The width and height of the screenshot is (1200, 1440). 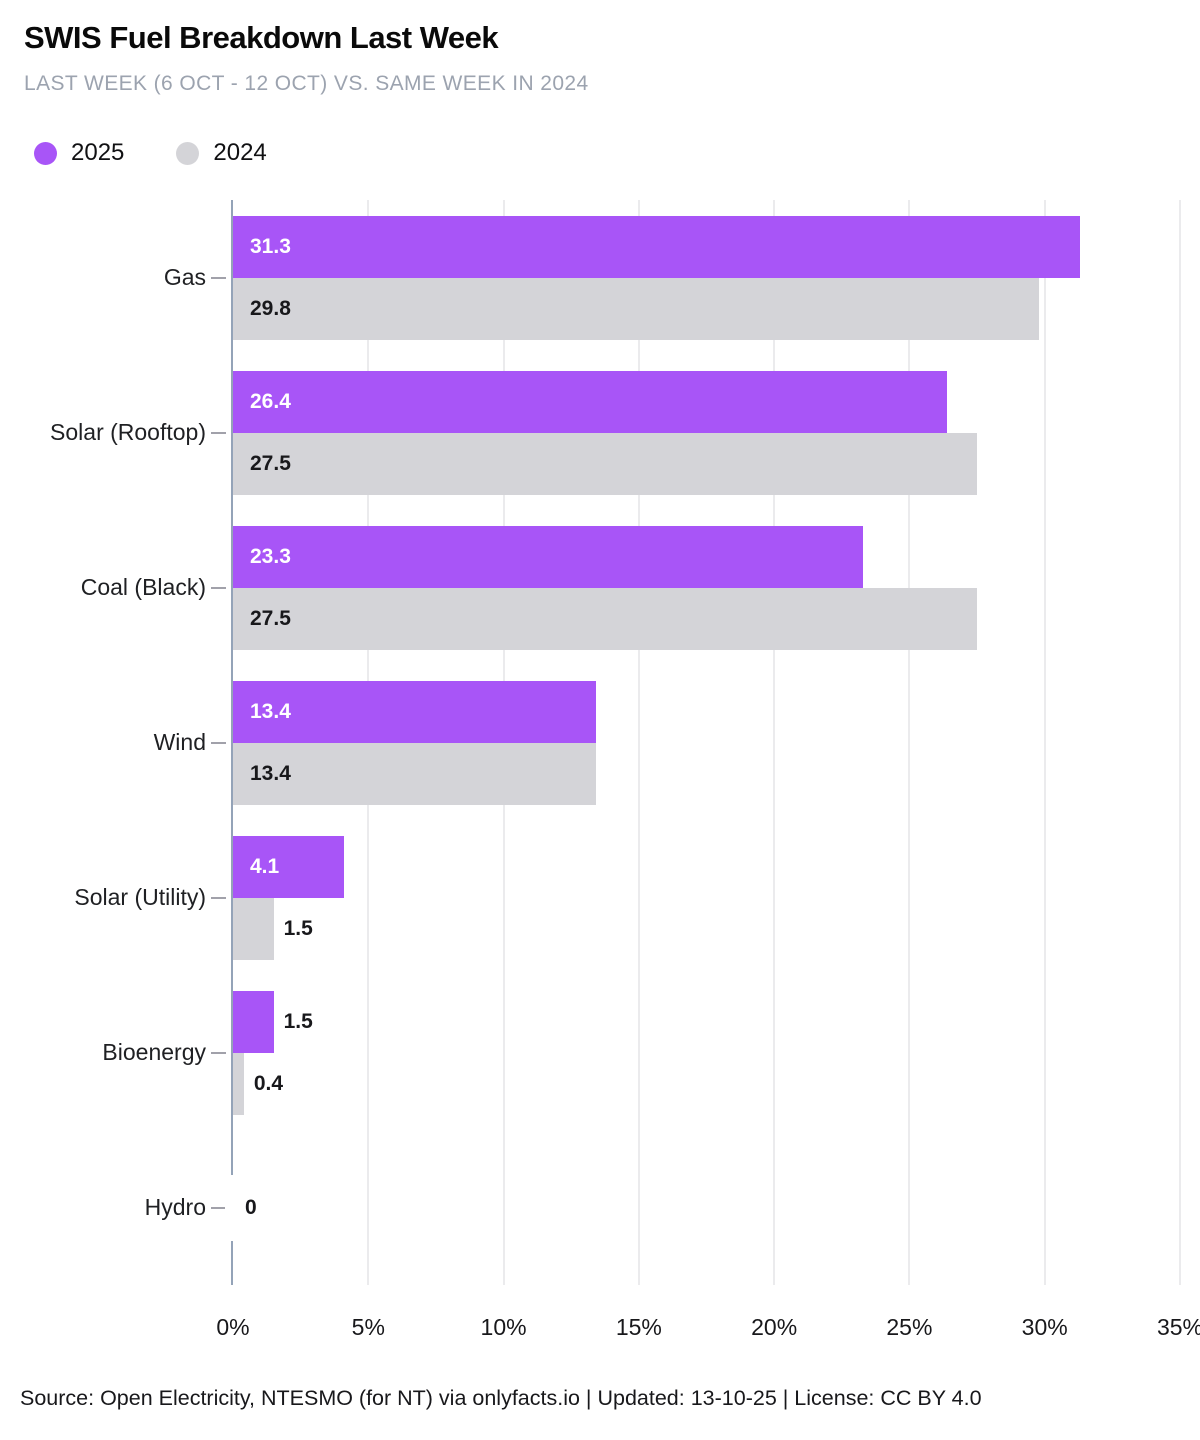 What do you see at coordinates (368, 1327) in the screenshot?
I see `x-axis-tick-label: 5%` at bounding box center [368, 1327].